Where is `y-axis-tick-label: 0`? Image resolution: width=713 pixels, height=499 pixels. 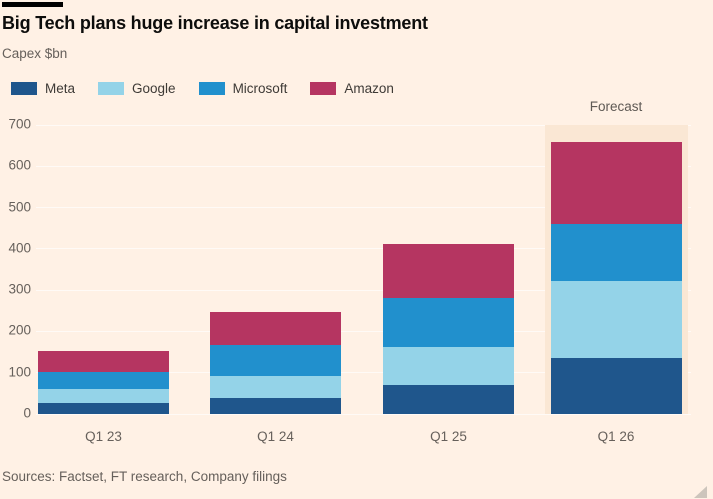
y-axis-tick-label: 0 is located at coordinates (27, 413).